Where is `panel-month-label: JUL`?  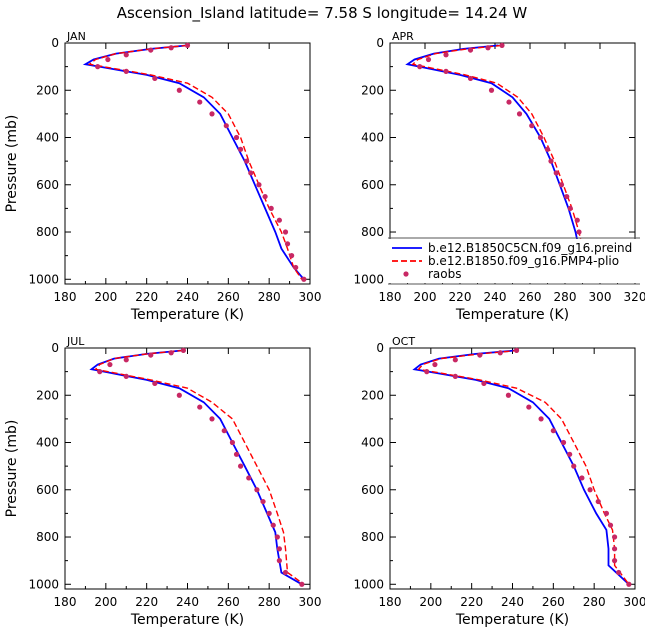 panel-month-label: JUL is located at coordinates (75, 341).